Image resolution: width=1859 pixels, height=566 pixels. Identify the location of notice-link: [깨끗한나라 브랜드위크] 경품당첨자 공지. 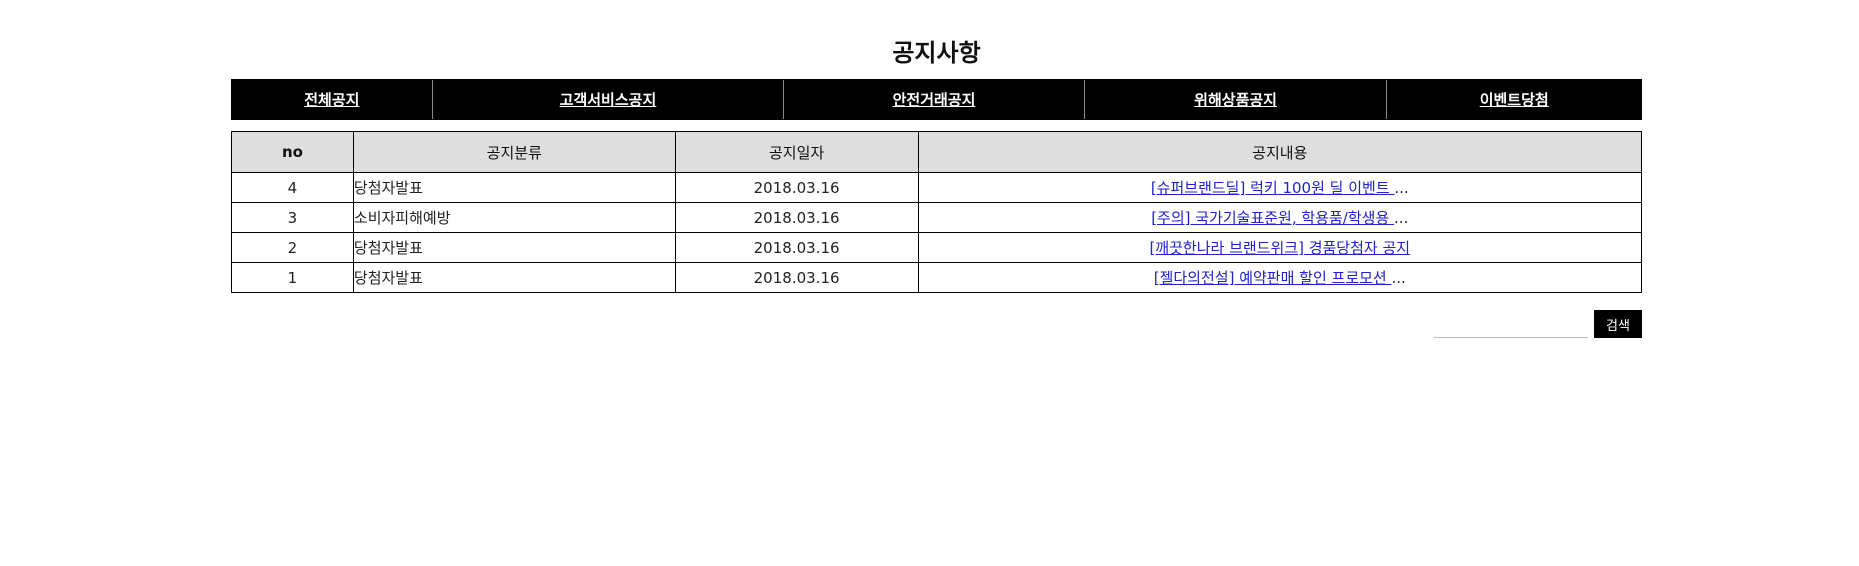
(1280, 248).